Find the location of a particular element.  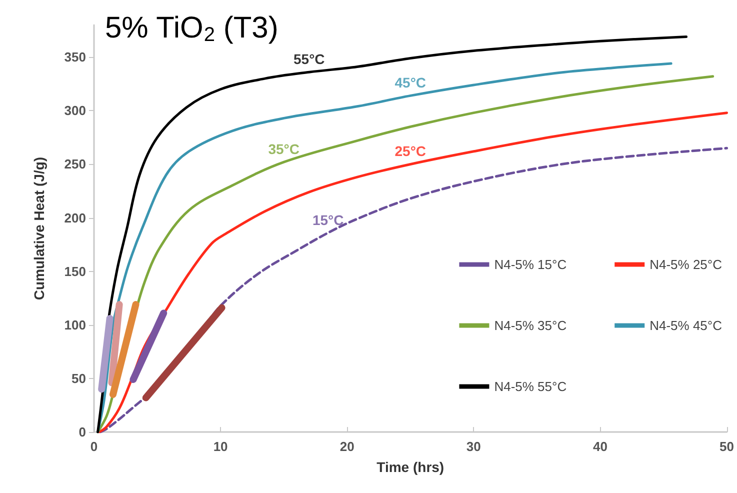

x-tick-label: 0 is located at coordinates (94, 446).